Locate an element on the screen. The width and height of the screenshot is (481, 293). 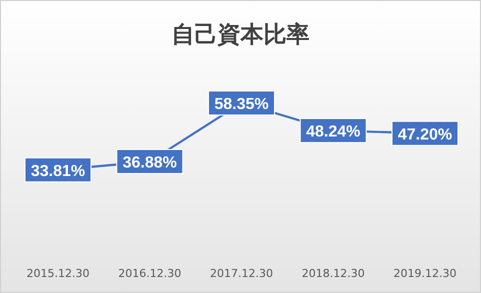
chart-title: 自己資本比率 is located at coordinates (241, 34).